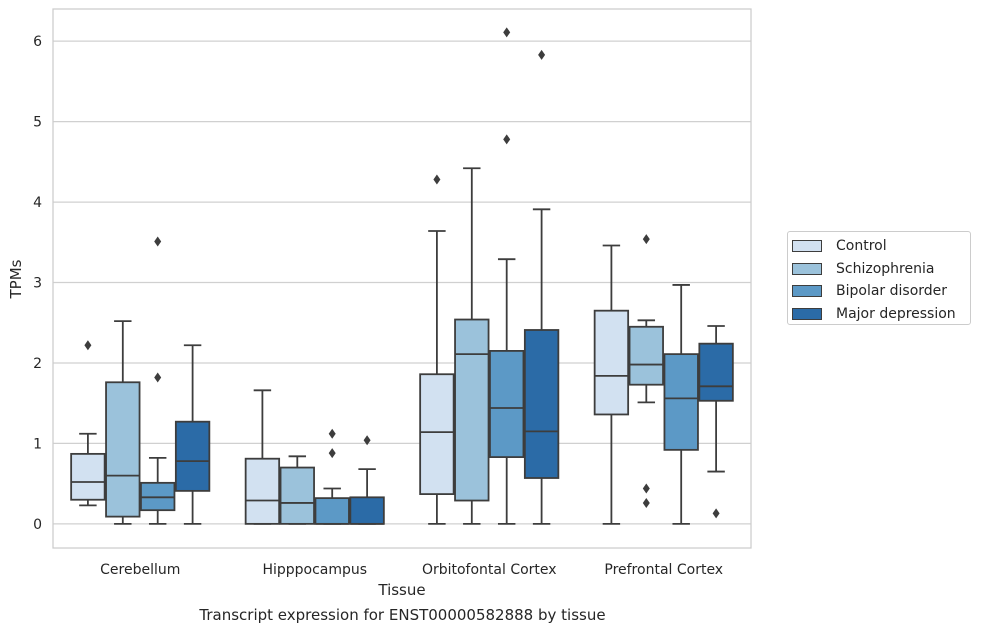 This screenshot has width=983, height=634. I want to click on legend-swatch-bipolar-disorder, so click(807, 291).